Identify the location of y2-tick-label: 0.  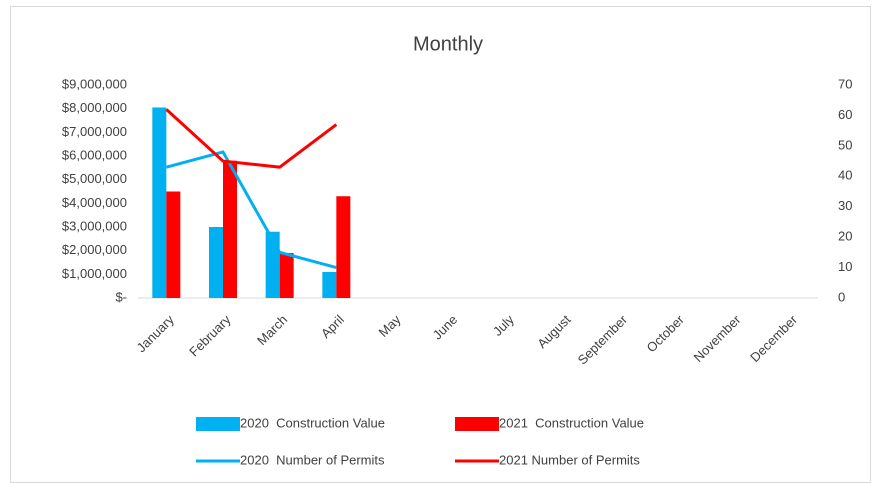
(841, 296).